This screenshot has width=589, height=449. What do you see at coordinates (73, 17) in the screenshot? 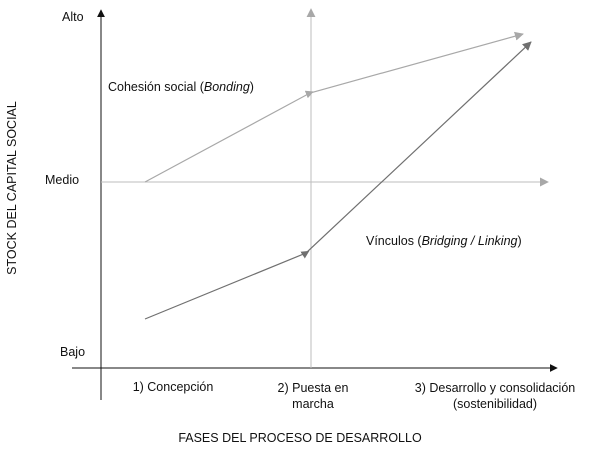
I see `level-alto: Alto` at bounding box center [73, 17].